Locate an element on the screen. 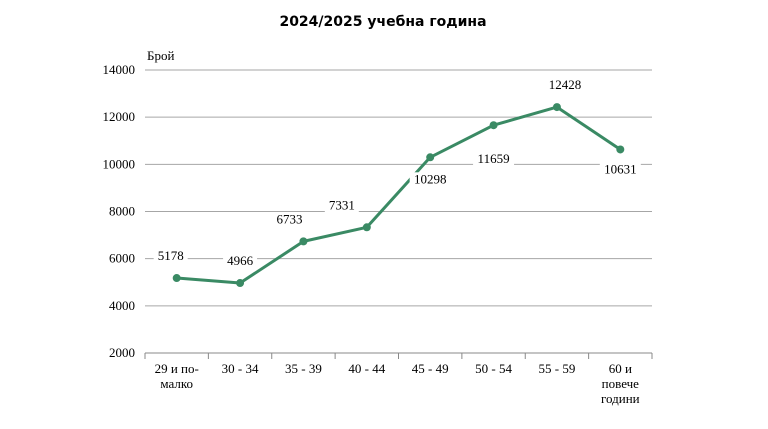 The width and height of the screenshot is (768, 429). x-tick-label: 50 - 54 is located at coordinates (493, 368).